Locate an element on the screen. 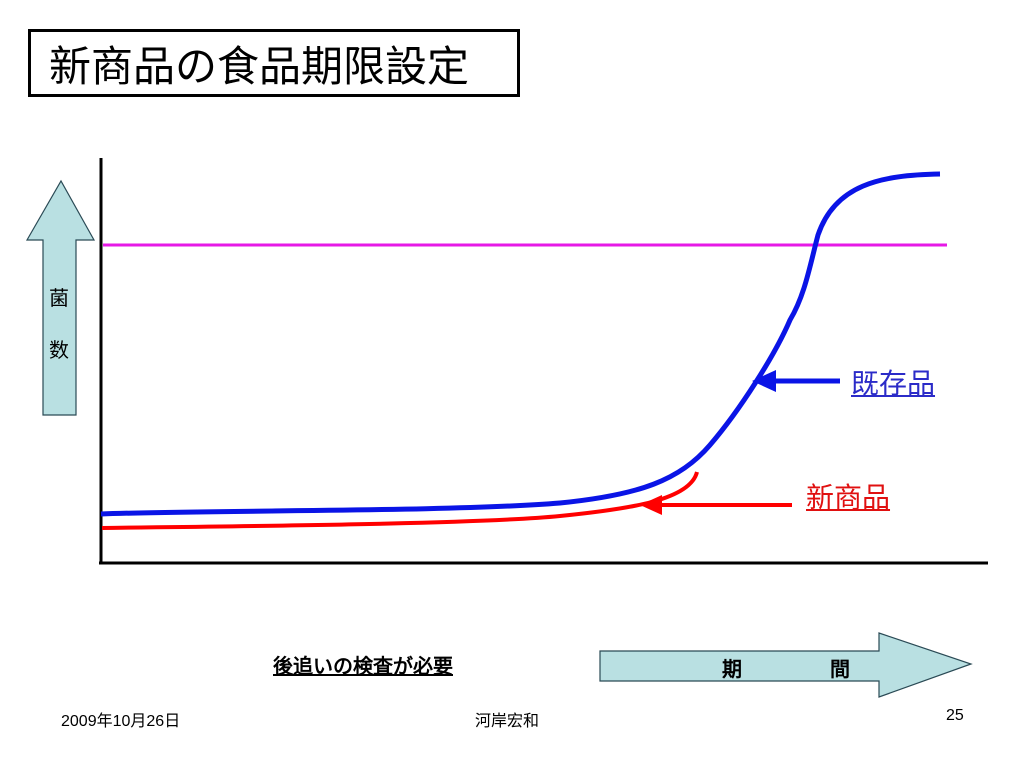 This screenshot has height=768, width=1024. footer-date: 2009年10月26日 is located at coordinates (121, 721).